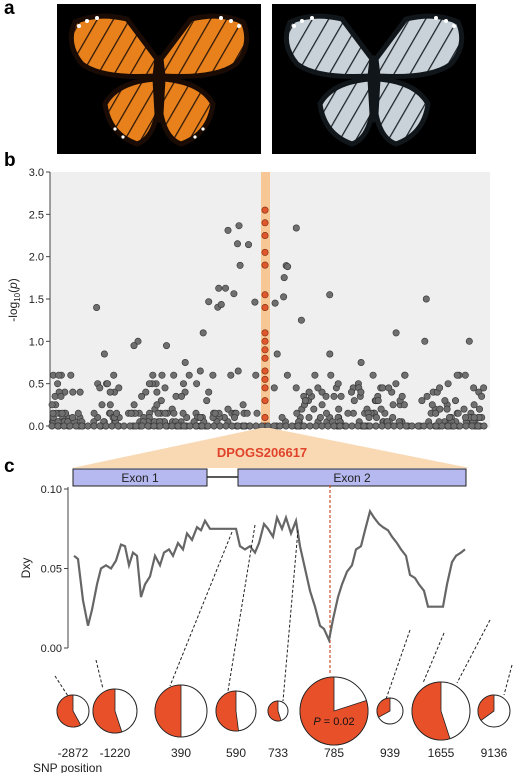  I want to click on snp-position-label: 390, so click(181, 753).